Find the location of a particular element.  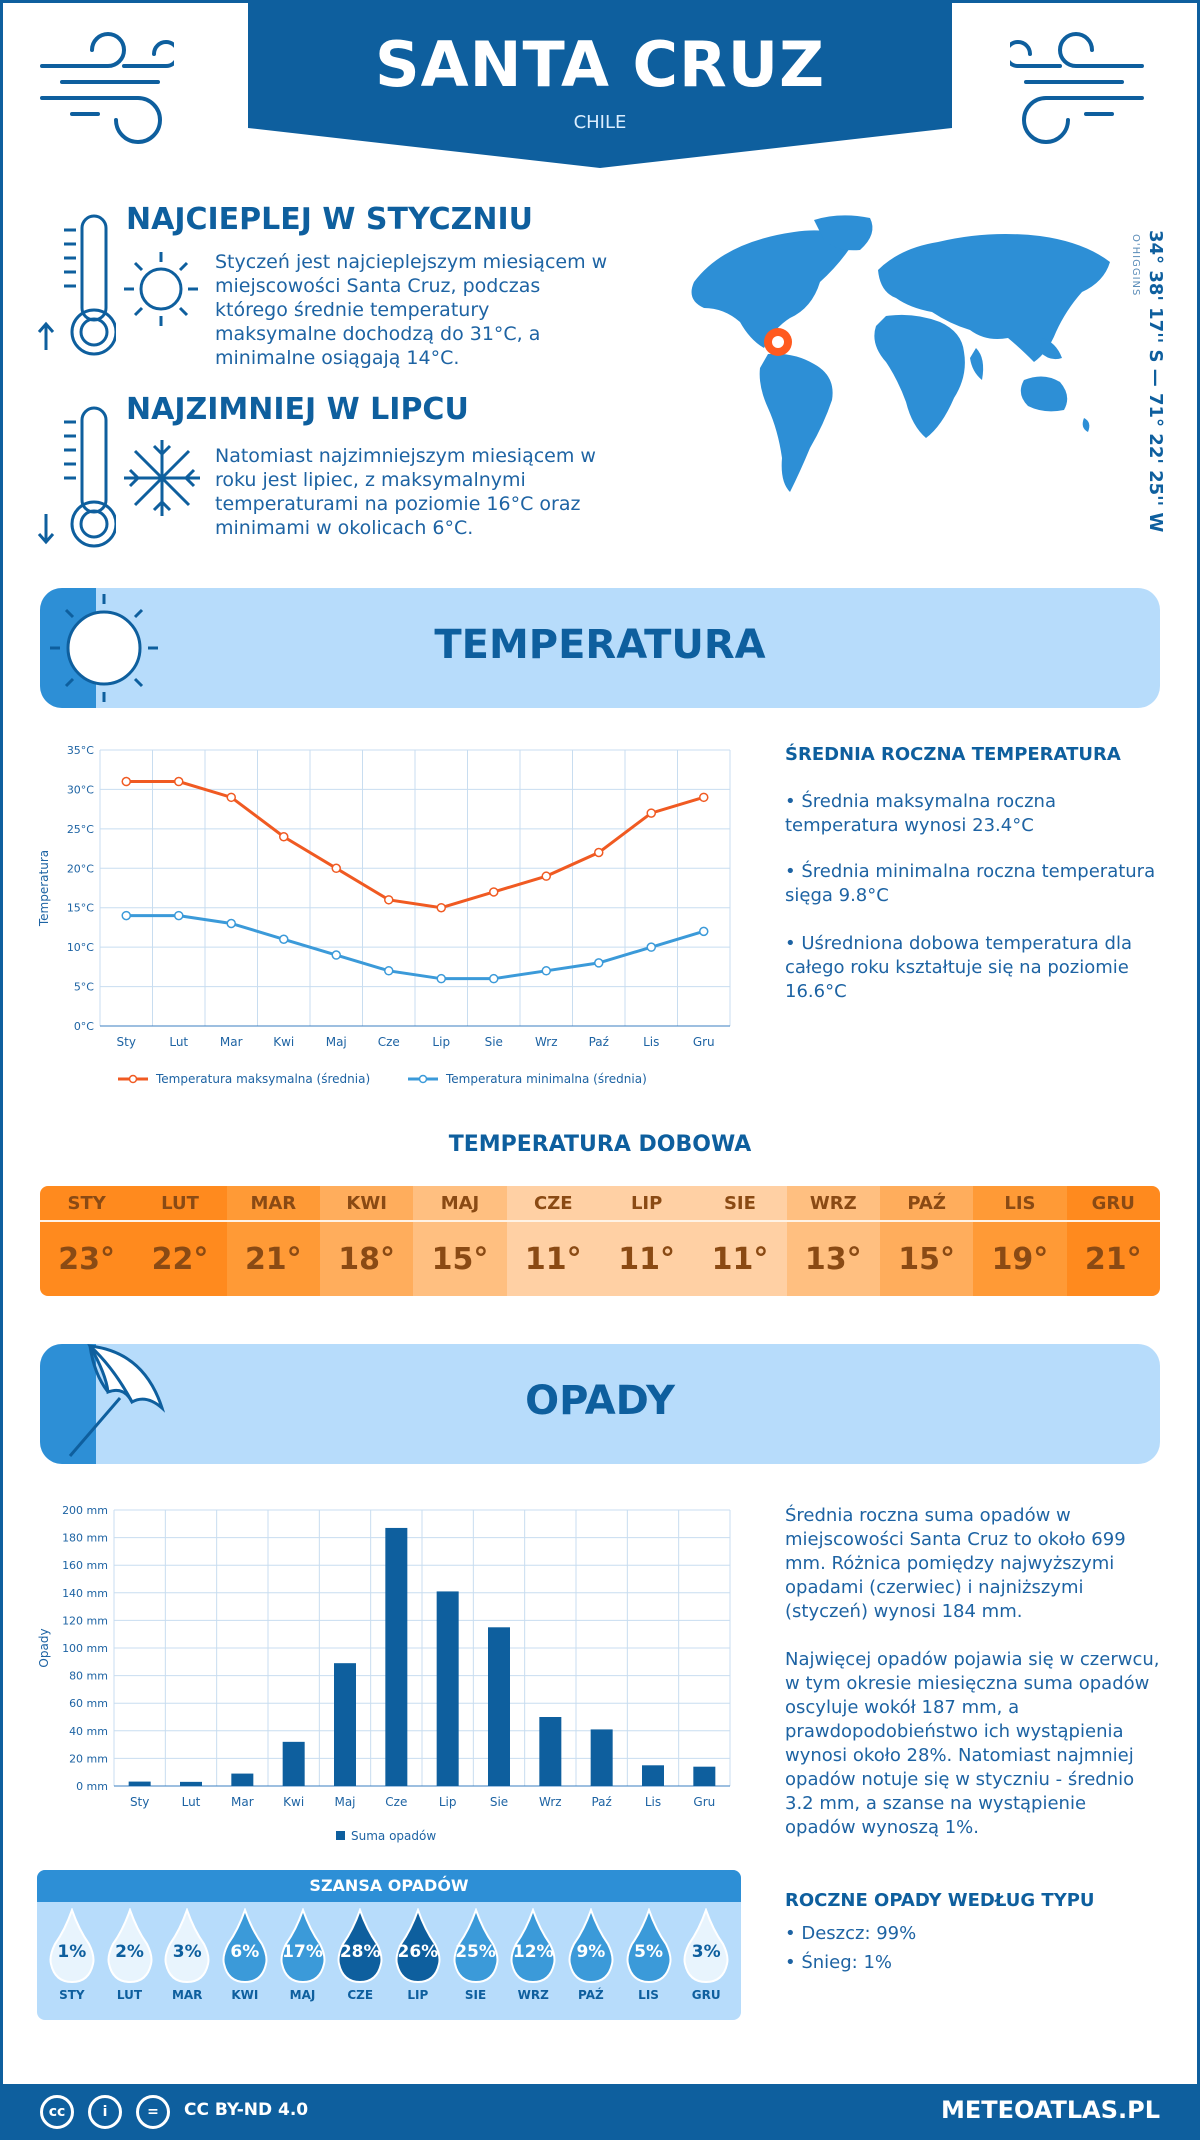

daily-temp-cell: CZE 11° is located at coordinates (553, 1241).